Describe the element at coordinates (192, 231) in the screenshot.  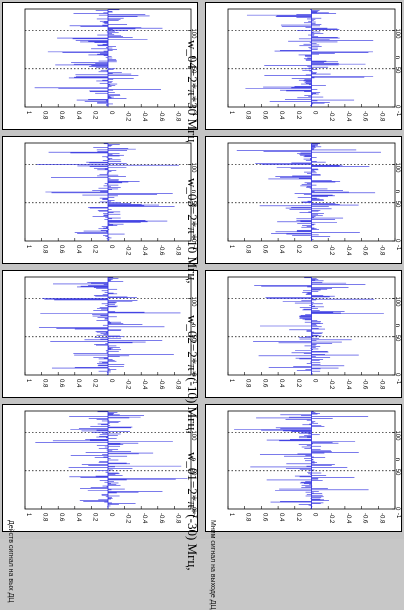
I see `title-w03: w_03=2*π*10 Мгц,` at that location.